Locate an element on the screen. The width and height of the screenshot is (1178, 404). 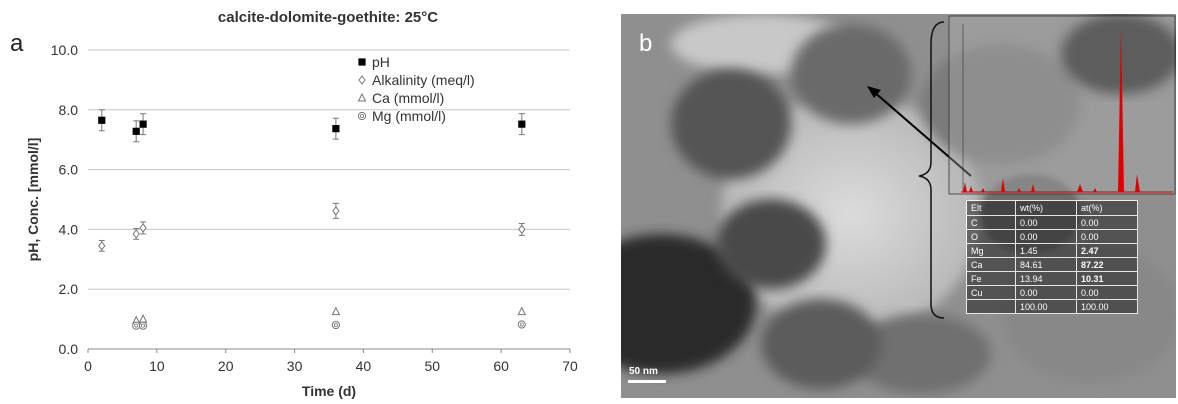
x-tick-label: 40 is located at coordinates (364, 366).